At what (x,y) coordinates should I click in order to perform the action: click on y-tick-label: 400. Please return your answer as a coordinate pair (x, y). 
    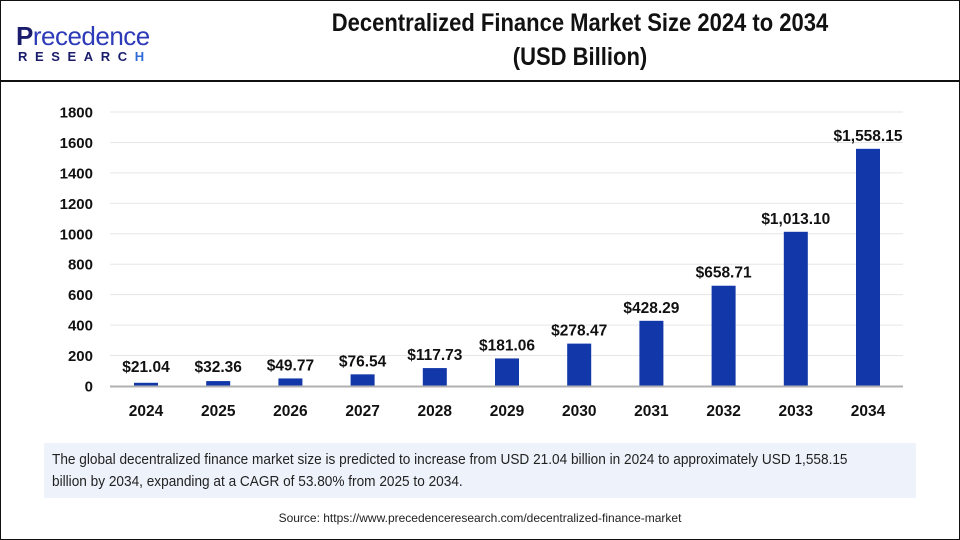
    Looking at the image, I should click on (80, 326).